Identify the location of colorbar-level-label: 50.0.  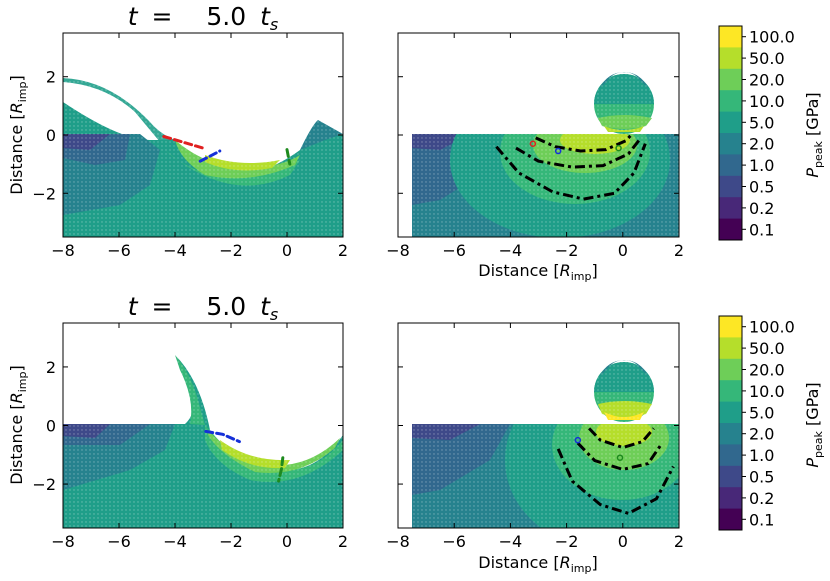
(767, 348).